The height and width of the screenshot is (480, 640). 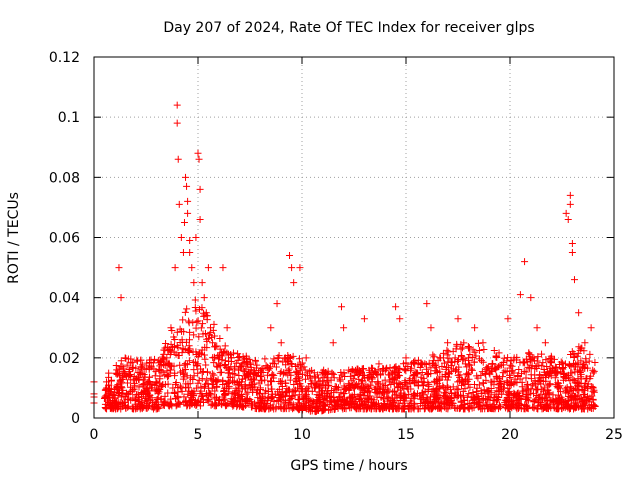 What do you see at coordinates (302, 435) in the screenshot?
I see `x-tick-label: 10` at bounding box center [302, 435].